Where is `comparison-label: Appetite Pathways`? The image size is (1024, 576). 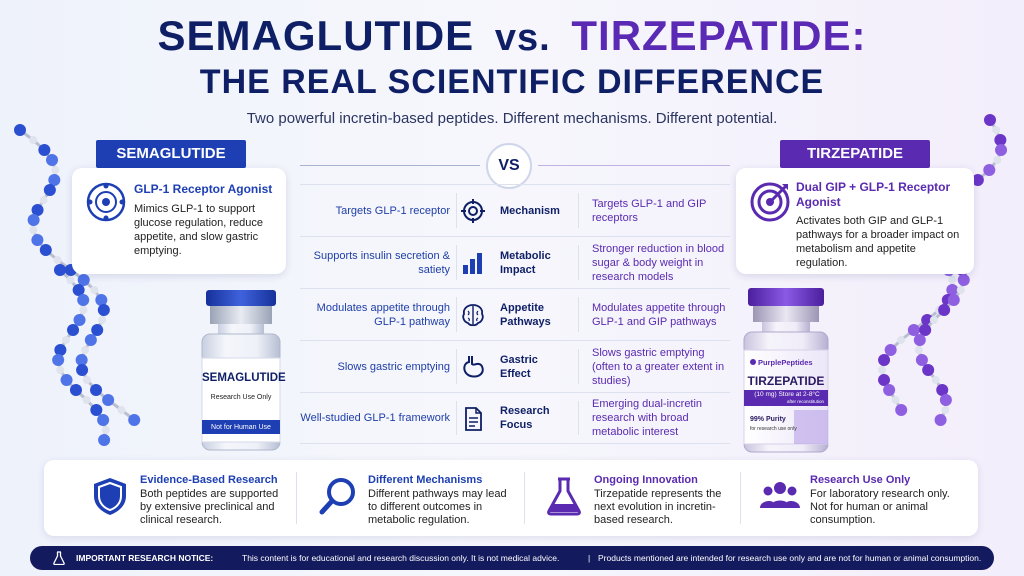 comparison-label: Appetite Pathways is located at coordinates (525, 314).